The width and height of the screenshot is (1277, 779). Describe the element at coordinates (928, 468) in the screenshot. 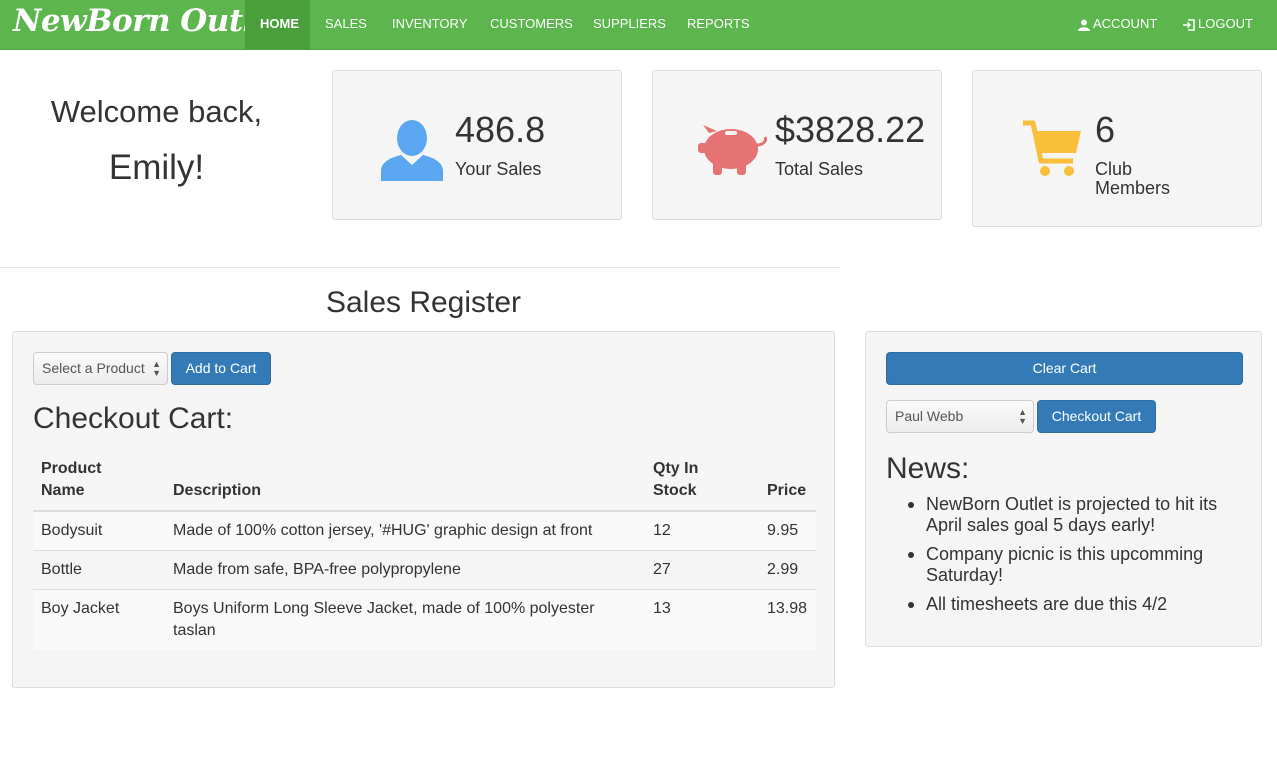

I see `news-title: News:` at that location.